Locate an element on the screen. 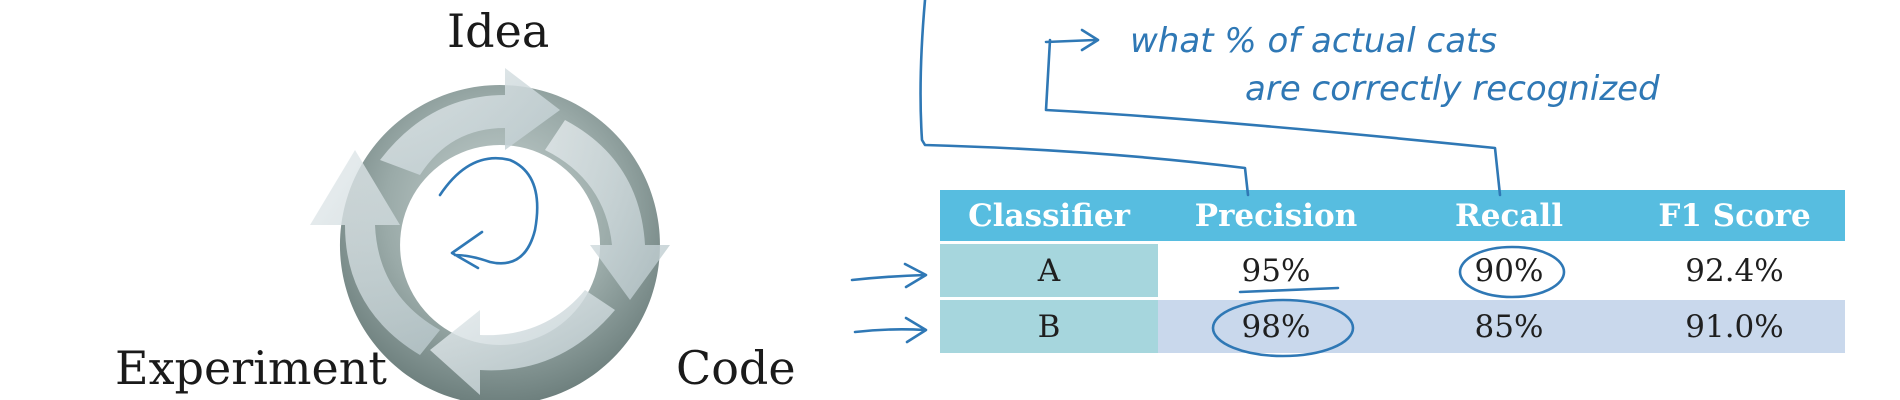 The image size is (1900, 400). row-a-precision: 95% is located at coordinates (1276, 270).